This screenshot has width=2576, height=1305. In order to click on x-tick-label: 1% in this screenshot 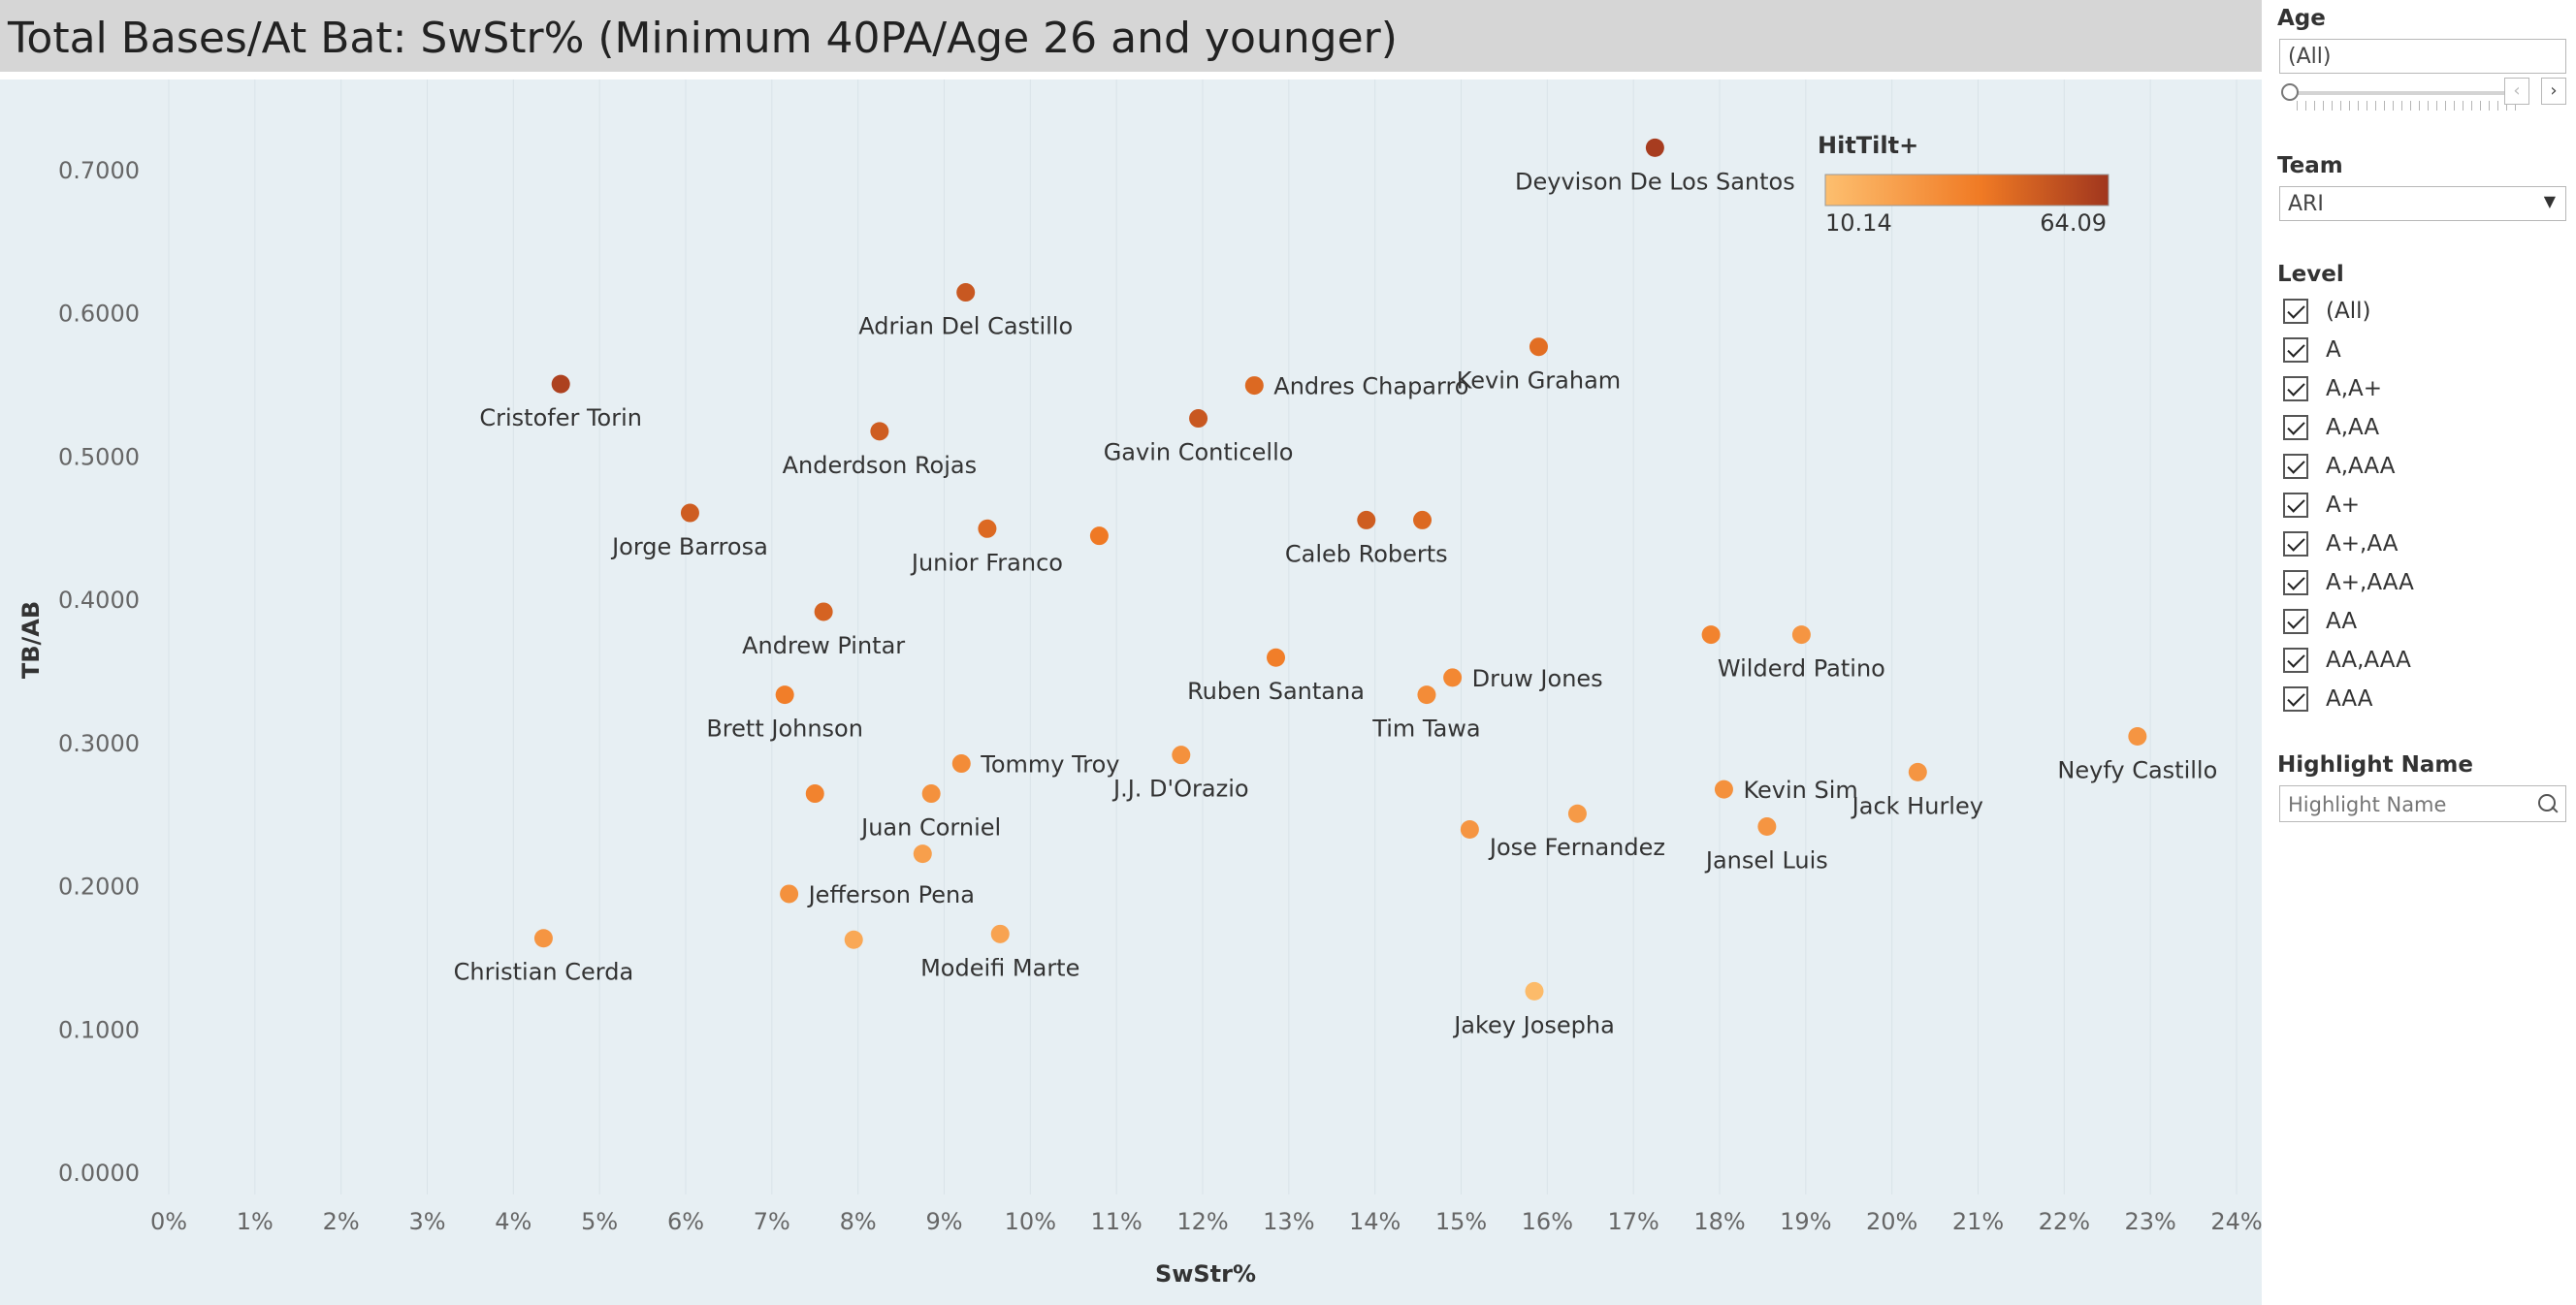, I will do `click(255, 1222)`.